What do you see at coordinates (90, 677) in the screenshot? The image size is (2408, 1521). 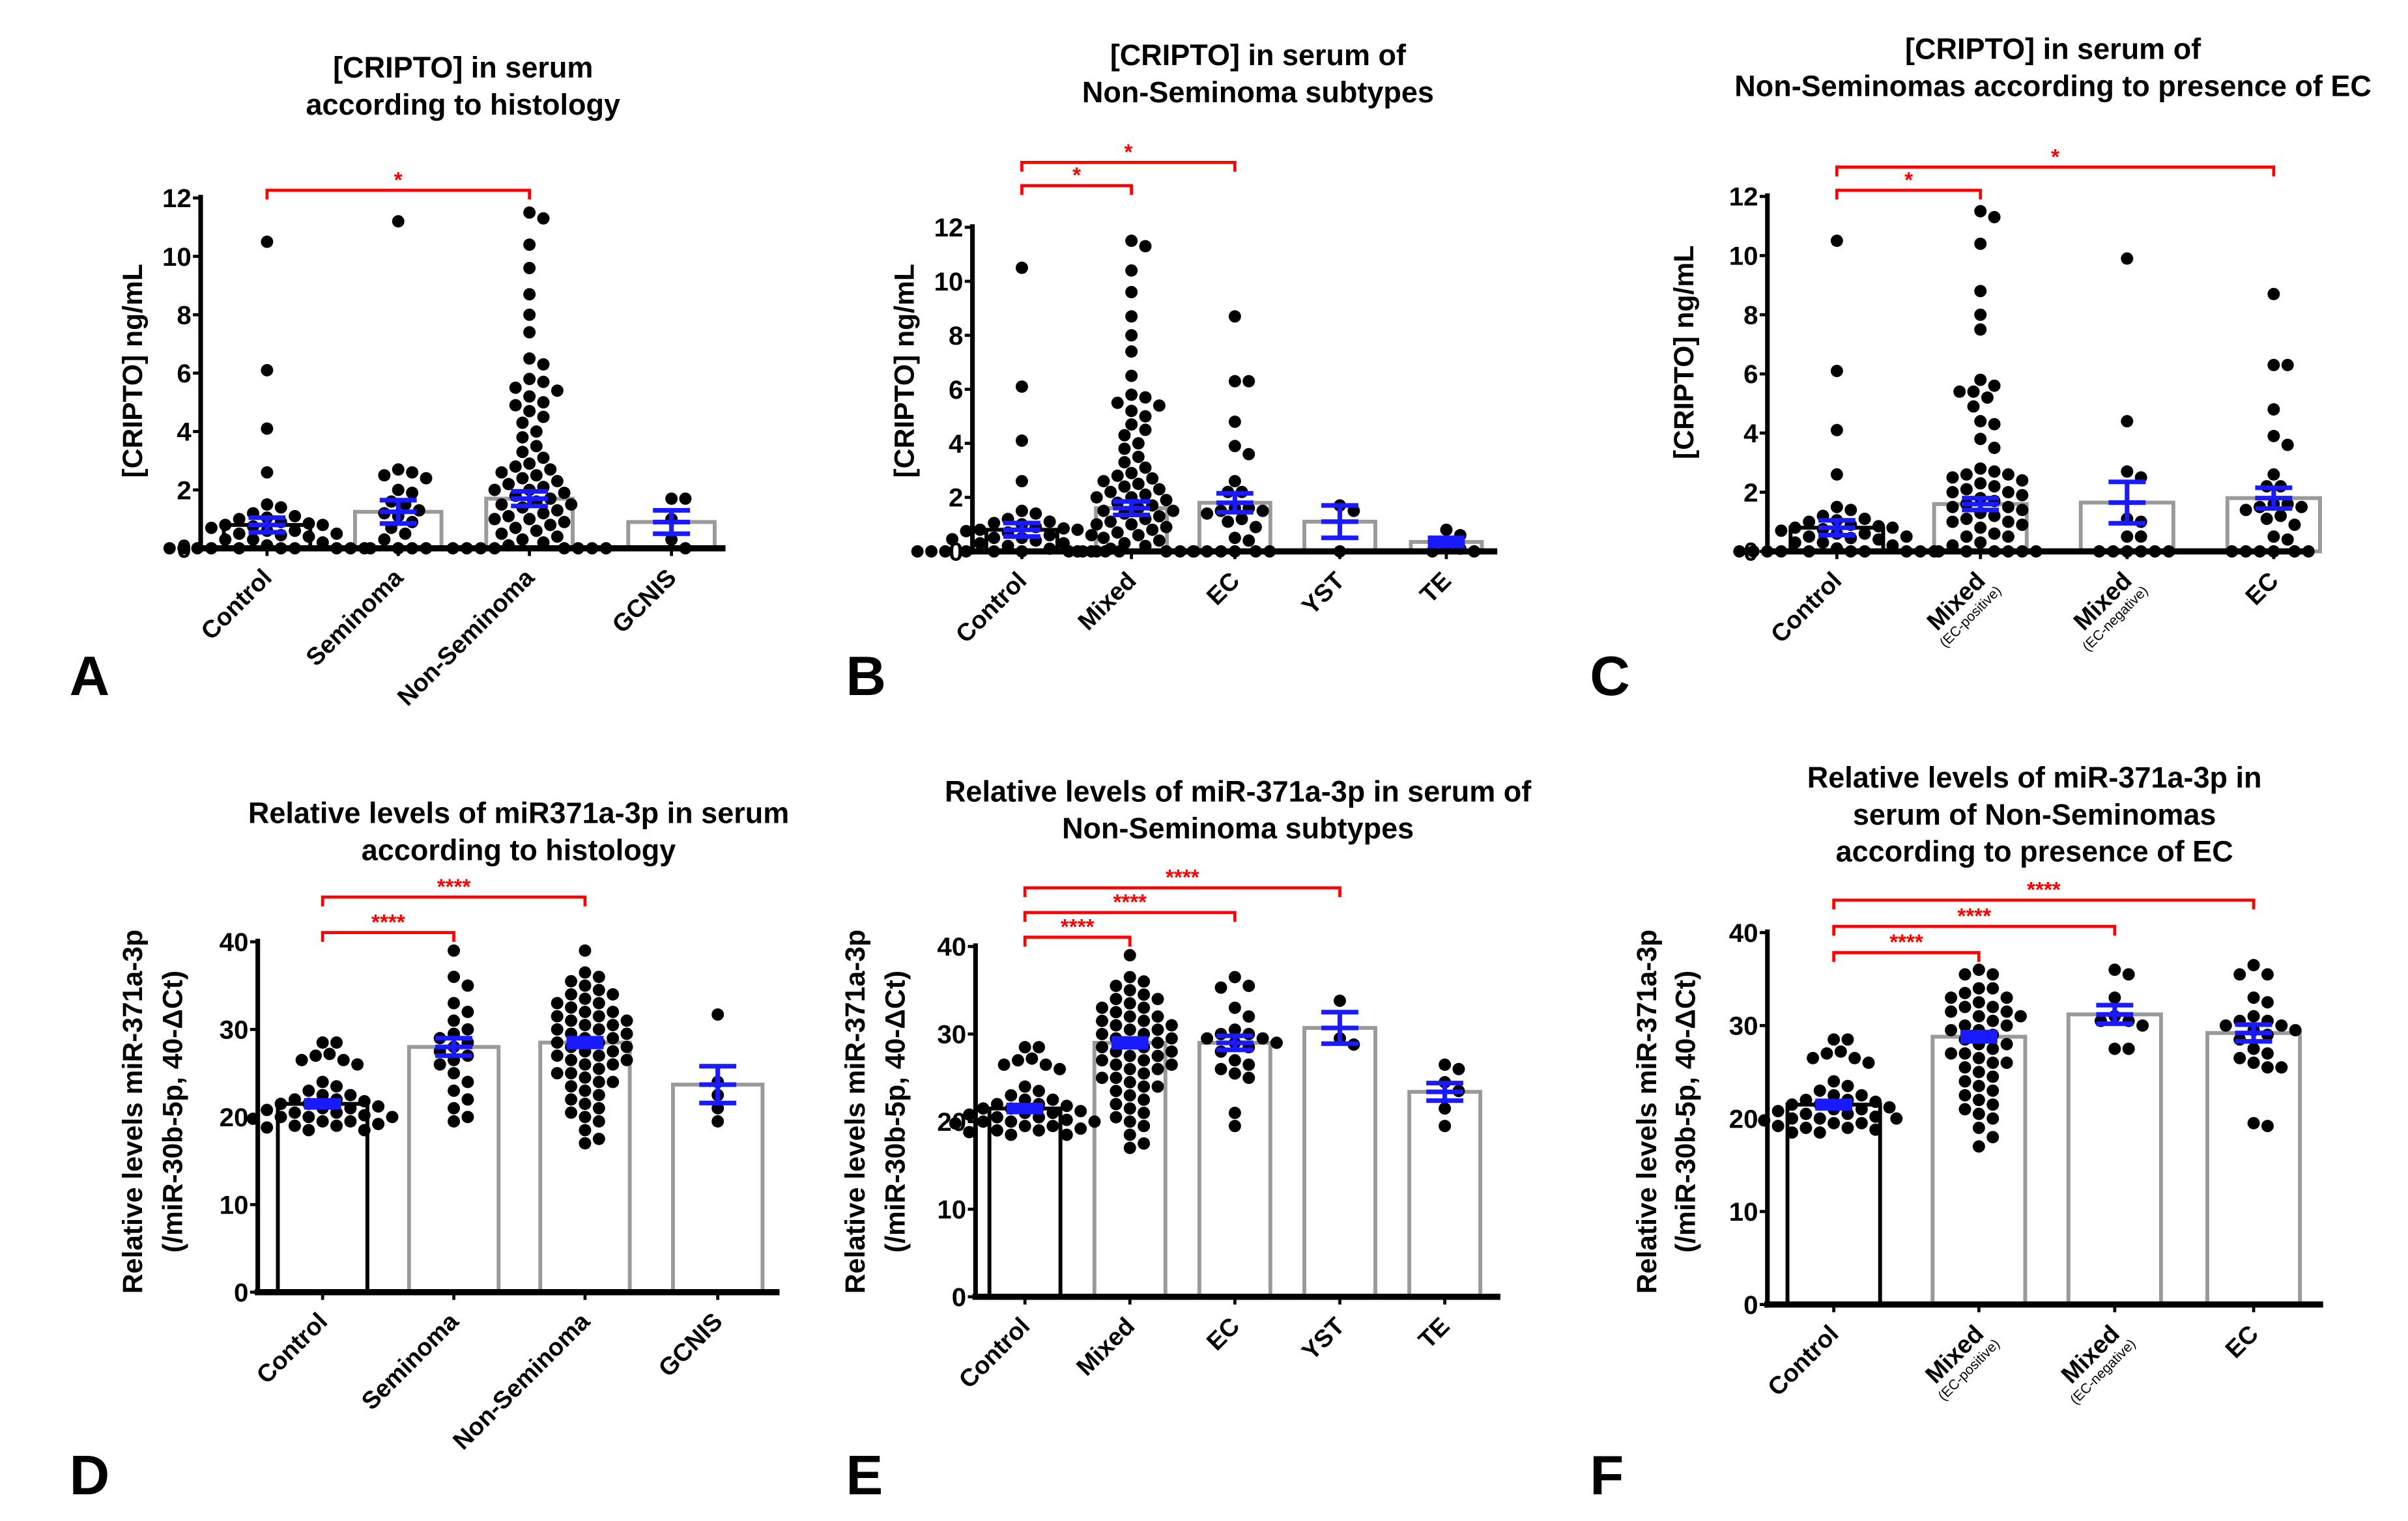 I see `panel-letter: A` at bounding box center [90, 677].